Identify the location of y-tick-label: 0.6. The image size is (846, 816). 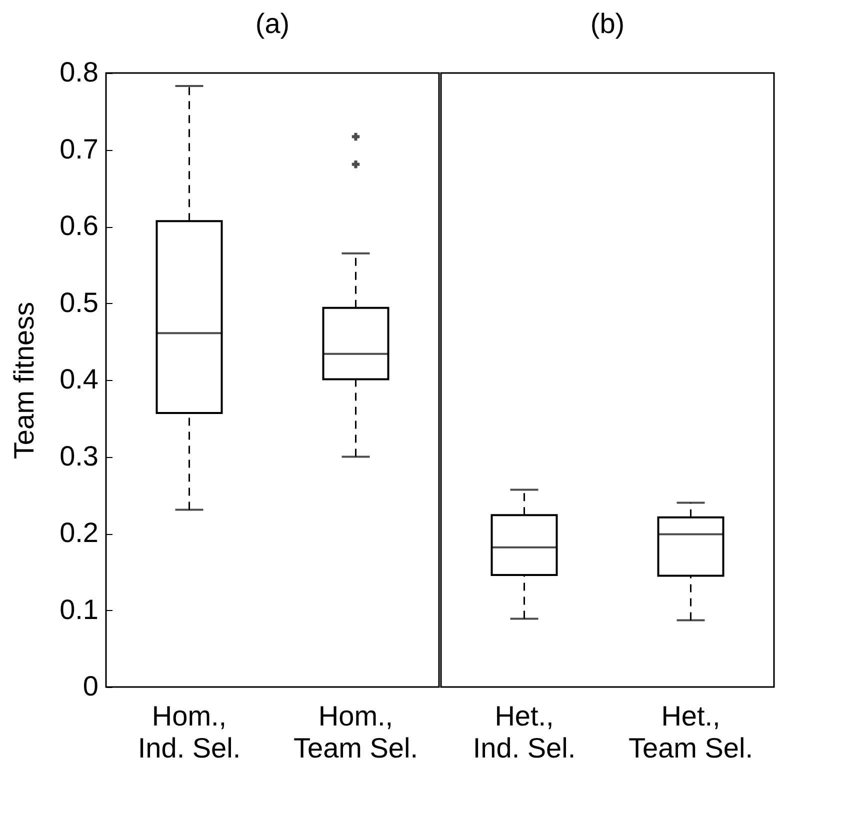
(79, 225).